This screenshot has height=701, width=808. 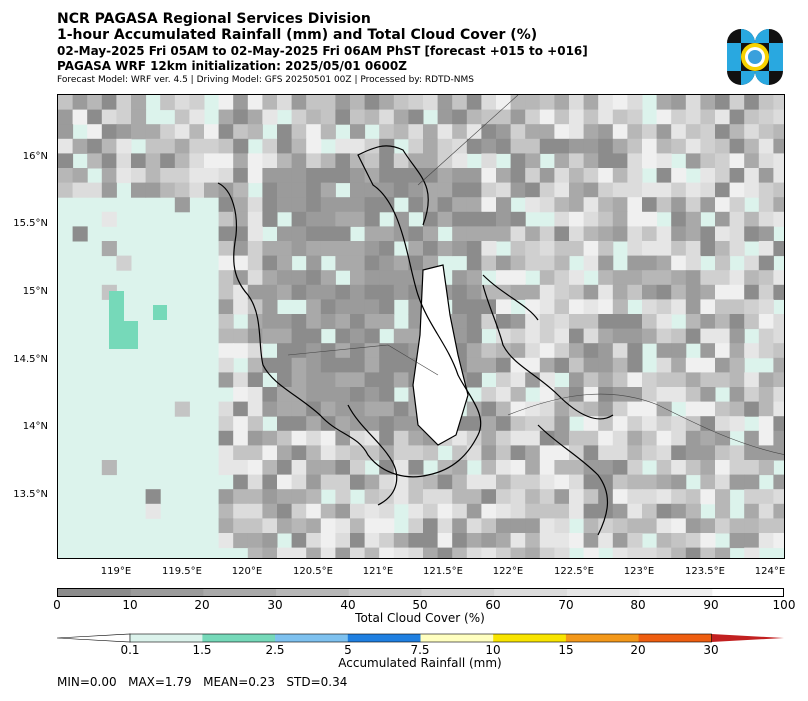 What do you see at coordinates (747, 638) in the screenshot?
I see `rb-segment` at bounding box center [747, 638].